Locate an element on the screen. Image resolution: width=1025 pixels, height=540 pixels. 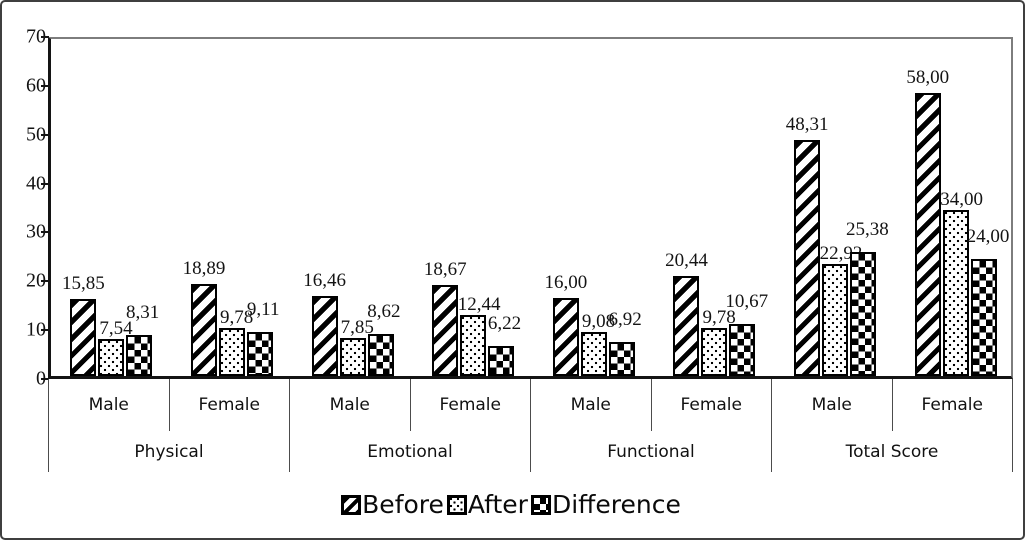
bar-after-emotional-female: 12,44 is located at coordinates (479, 335).